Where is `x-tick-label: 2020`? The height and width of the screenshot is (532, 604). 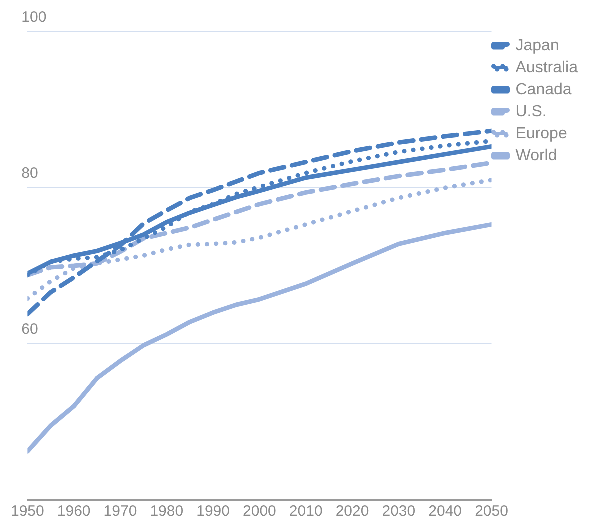 x-tick-label: 2020 is located at coordinates (353, 511).